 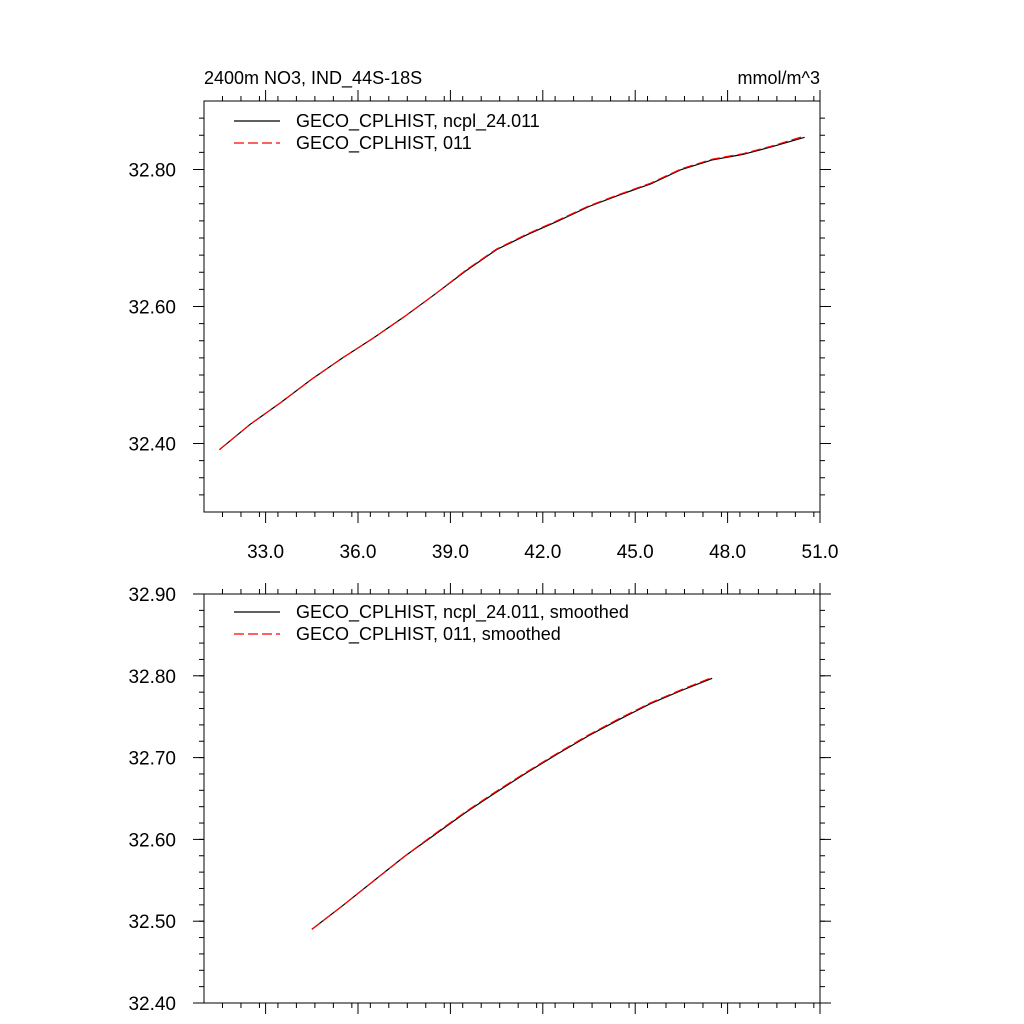 What do you see at coordinates (152, 445) in the screenshot?
I see `panel0-y-tick-label: 32.40` at bounding box center [152, 445].